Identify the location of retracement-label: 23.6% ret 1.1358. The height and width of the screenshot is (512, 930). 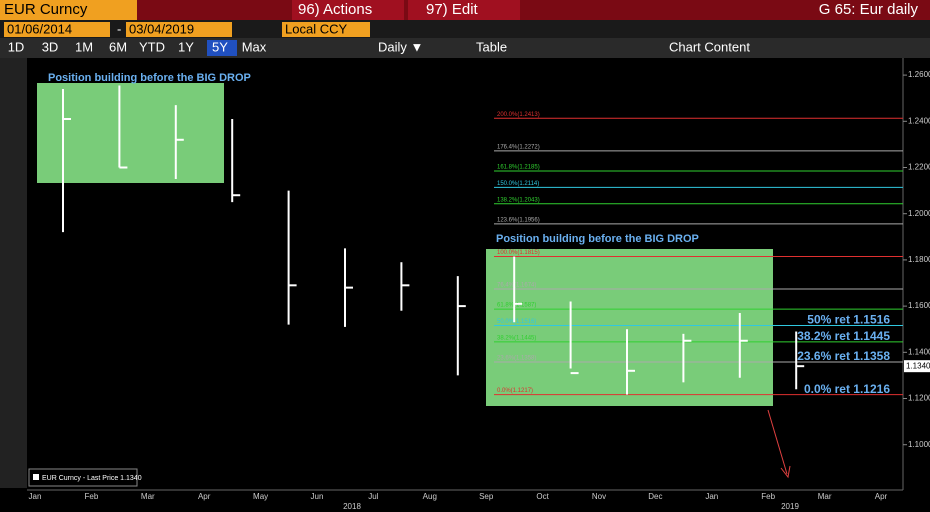
(843, 356).